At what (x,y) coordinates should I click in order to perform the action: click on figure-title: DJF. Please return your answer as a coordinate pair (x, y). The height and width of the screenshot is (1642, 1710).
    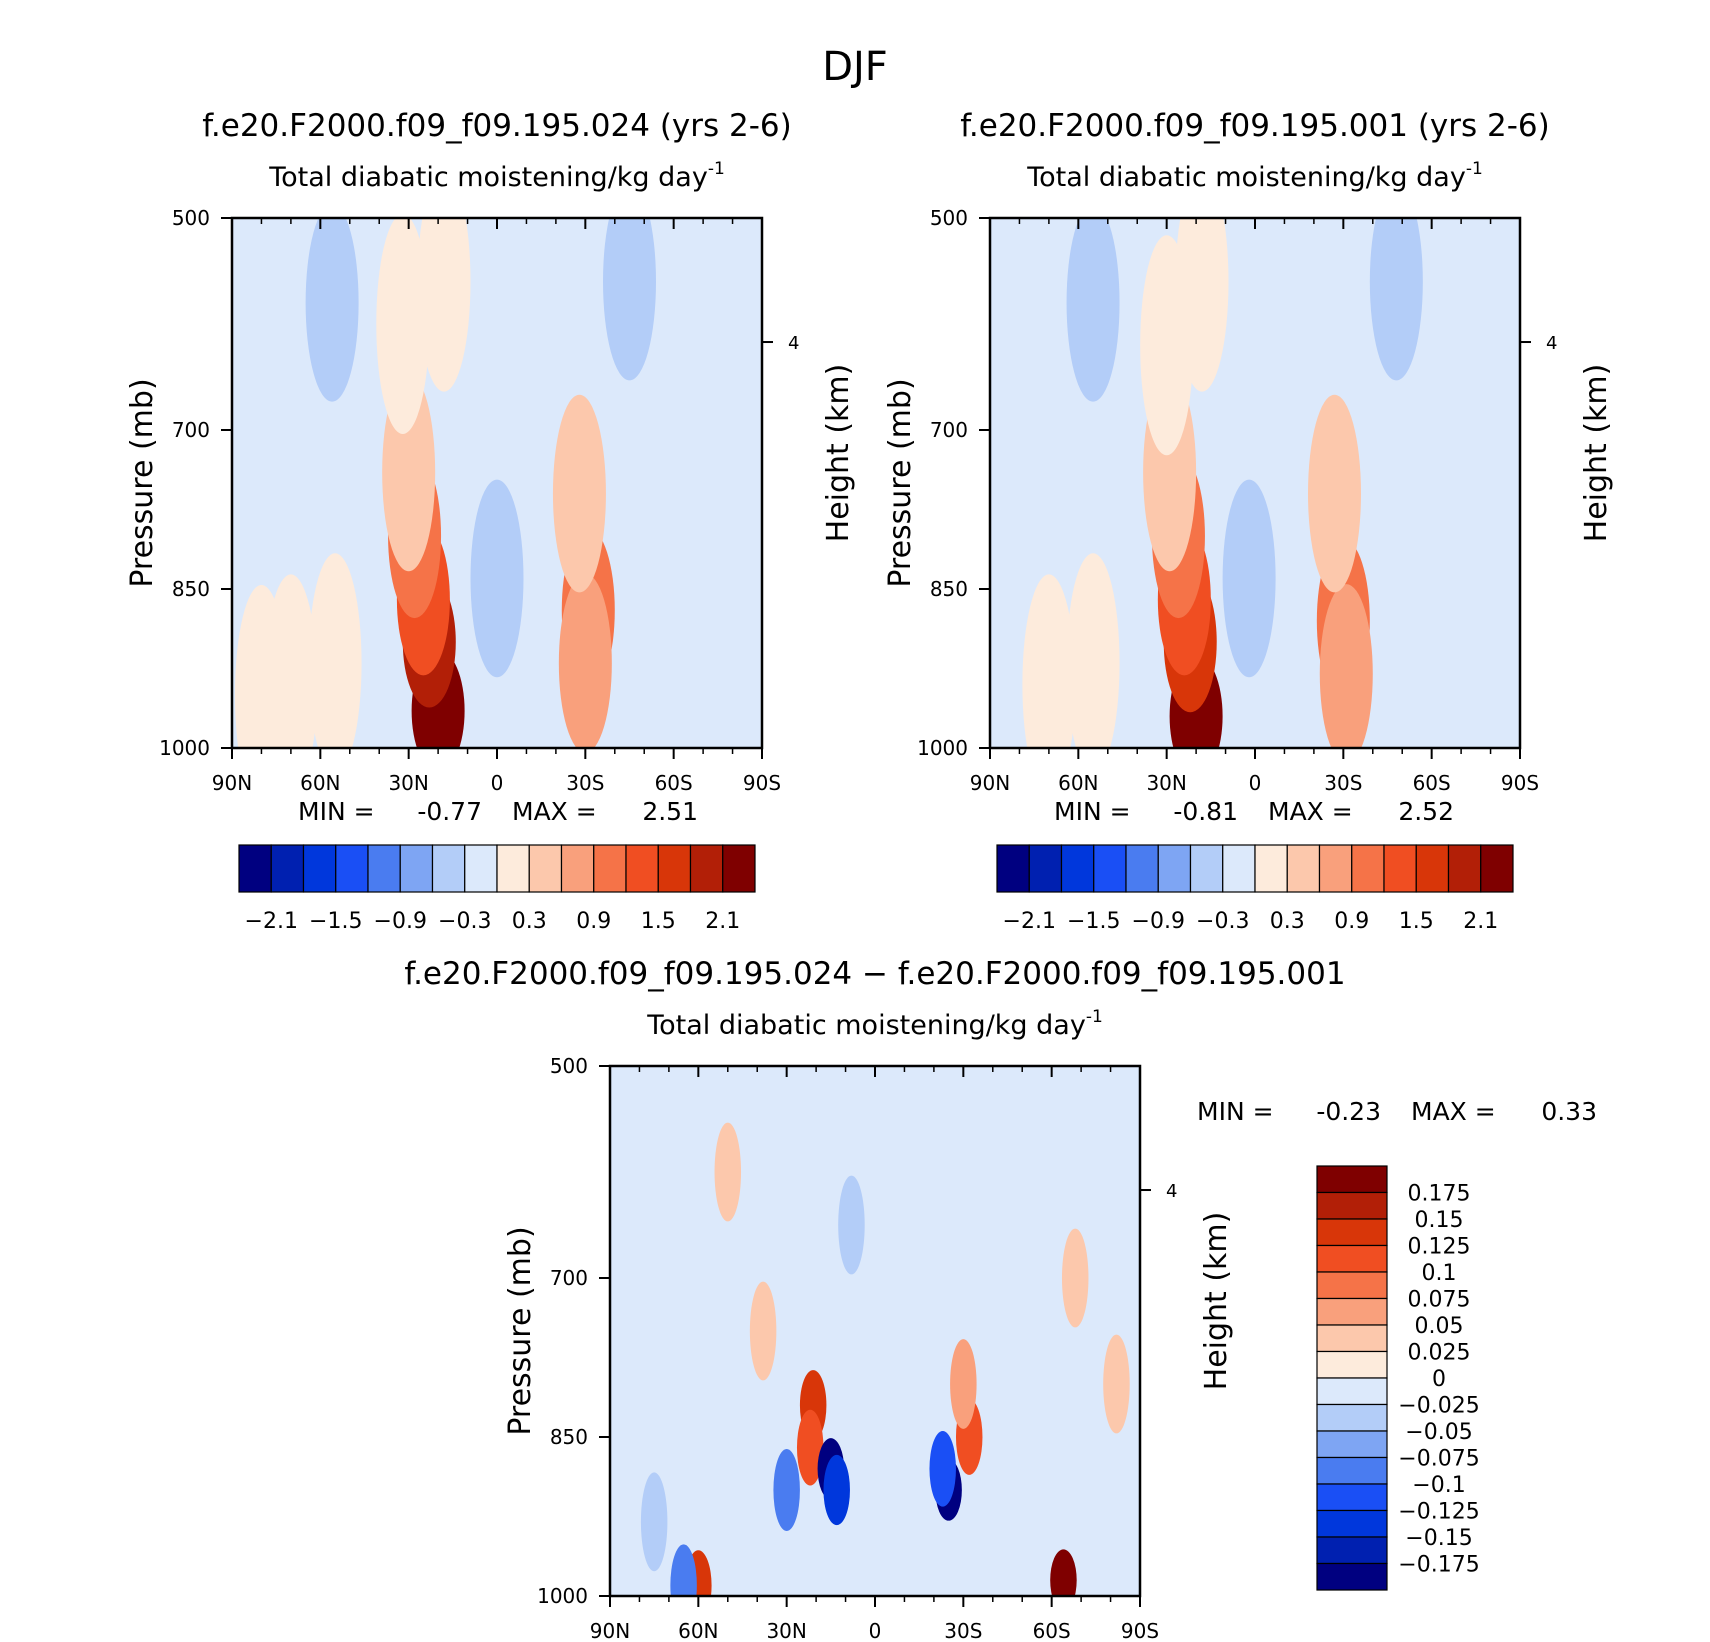
    Looking at the image, I should click on (855, 67).